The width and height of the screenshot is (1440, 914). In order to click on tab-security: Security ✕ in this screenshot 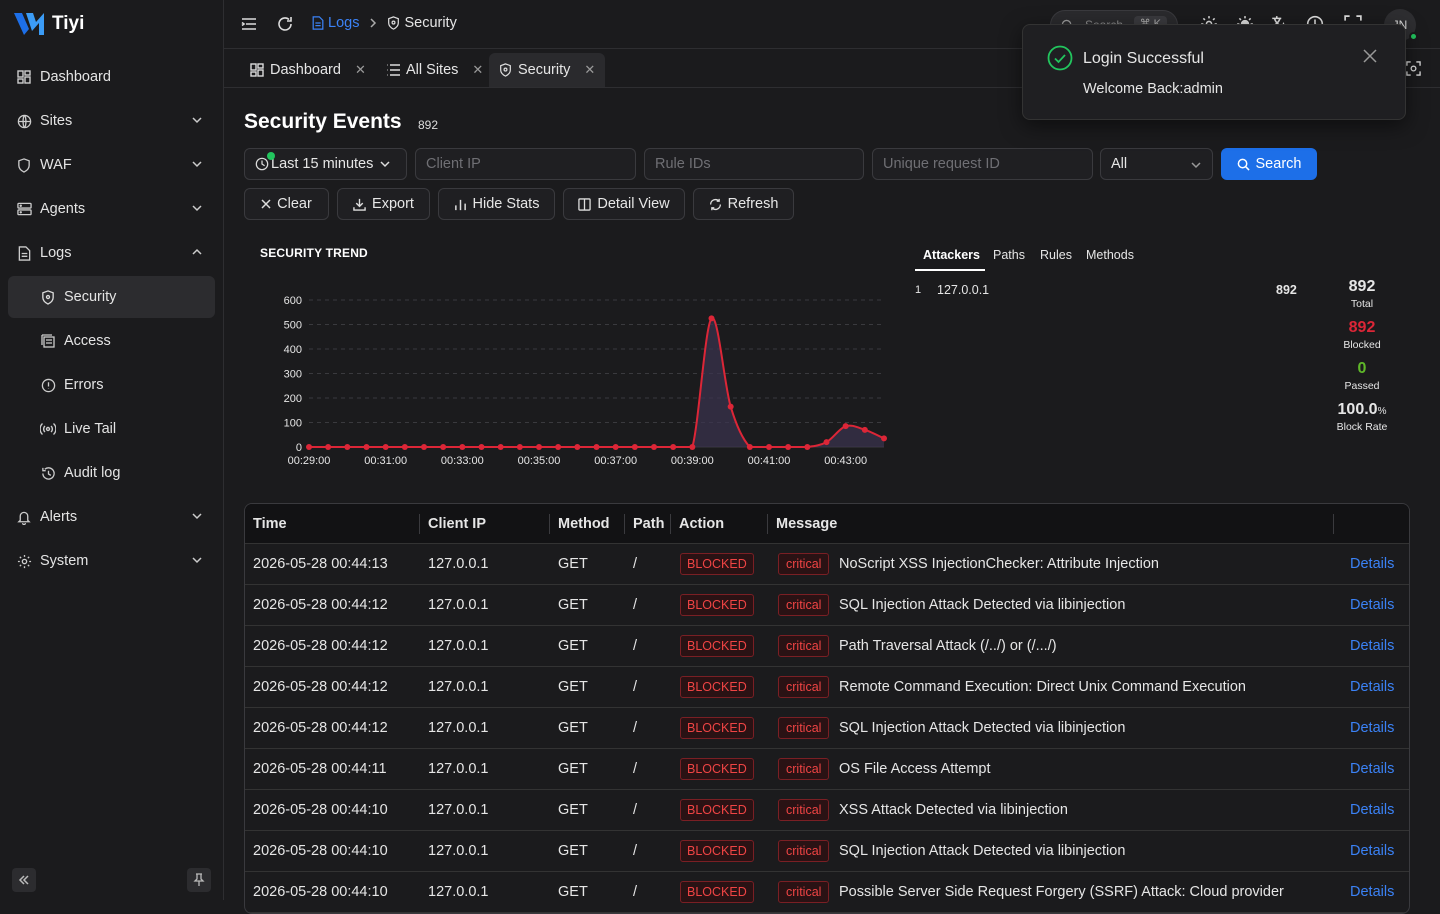, I will do `click(547, 70)`.